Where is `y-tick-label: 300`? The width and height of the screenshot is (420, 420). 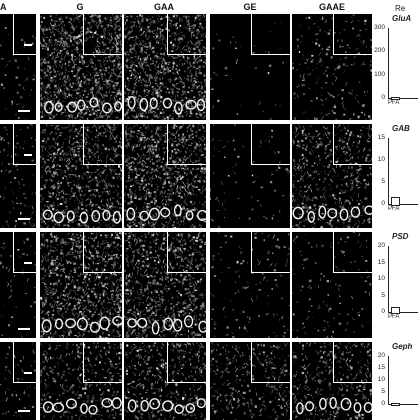
y-tick-label: 300 is located at coordinates (379, 27).